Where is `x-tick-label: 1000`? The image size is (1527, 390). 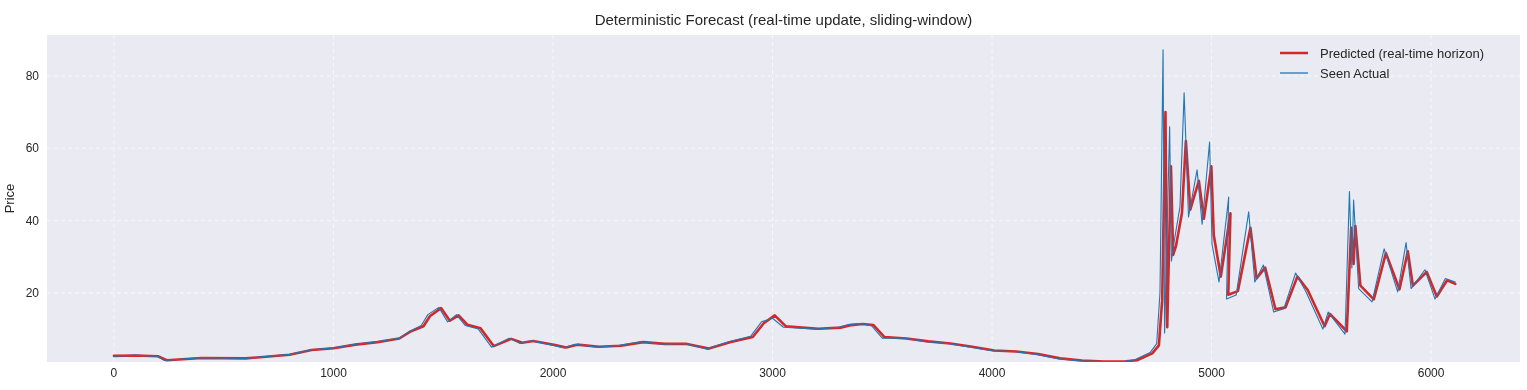 x-tick-label: 1000 is located at coordinates (334, 373).